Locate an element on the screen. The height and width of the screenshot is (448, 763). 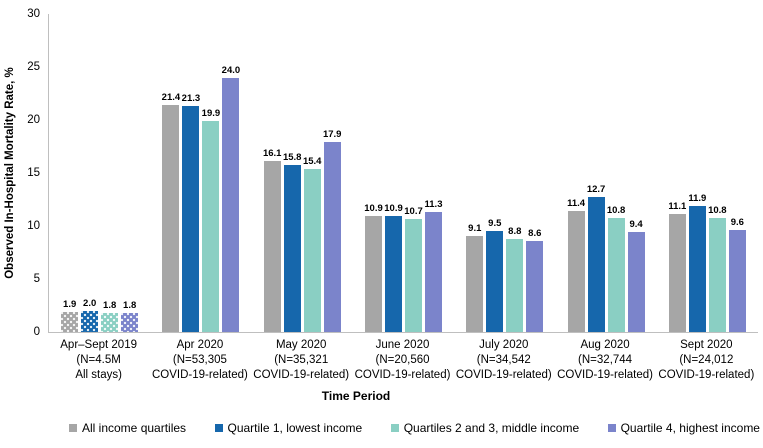
x-tick-label: June 2020 (N=20,560 COVID-19-related) is located at coordinates (403, 360).